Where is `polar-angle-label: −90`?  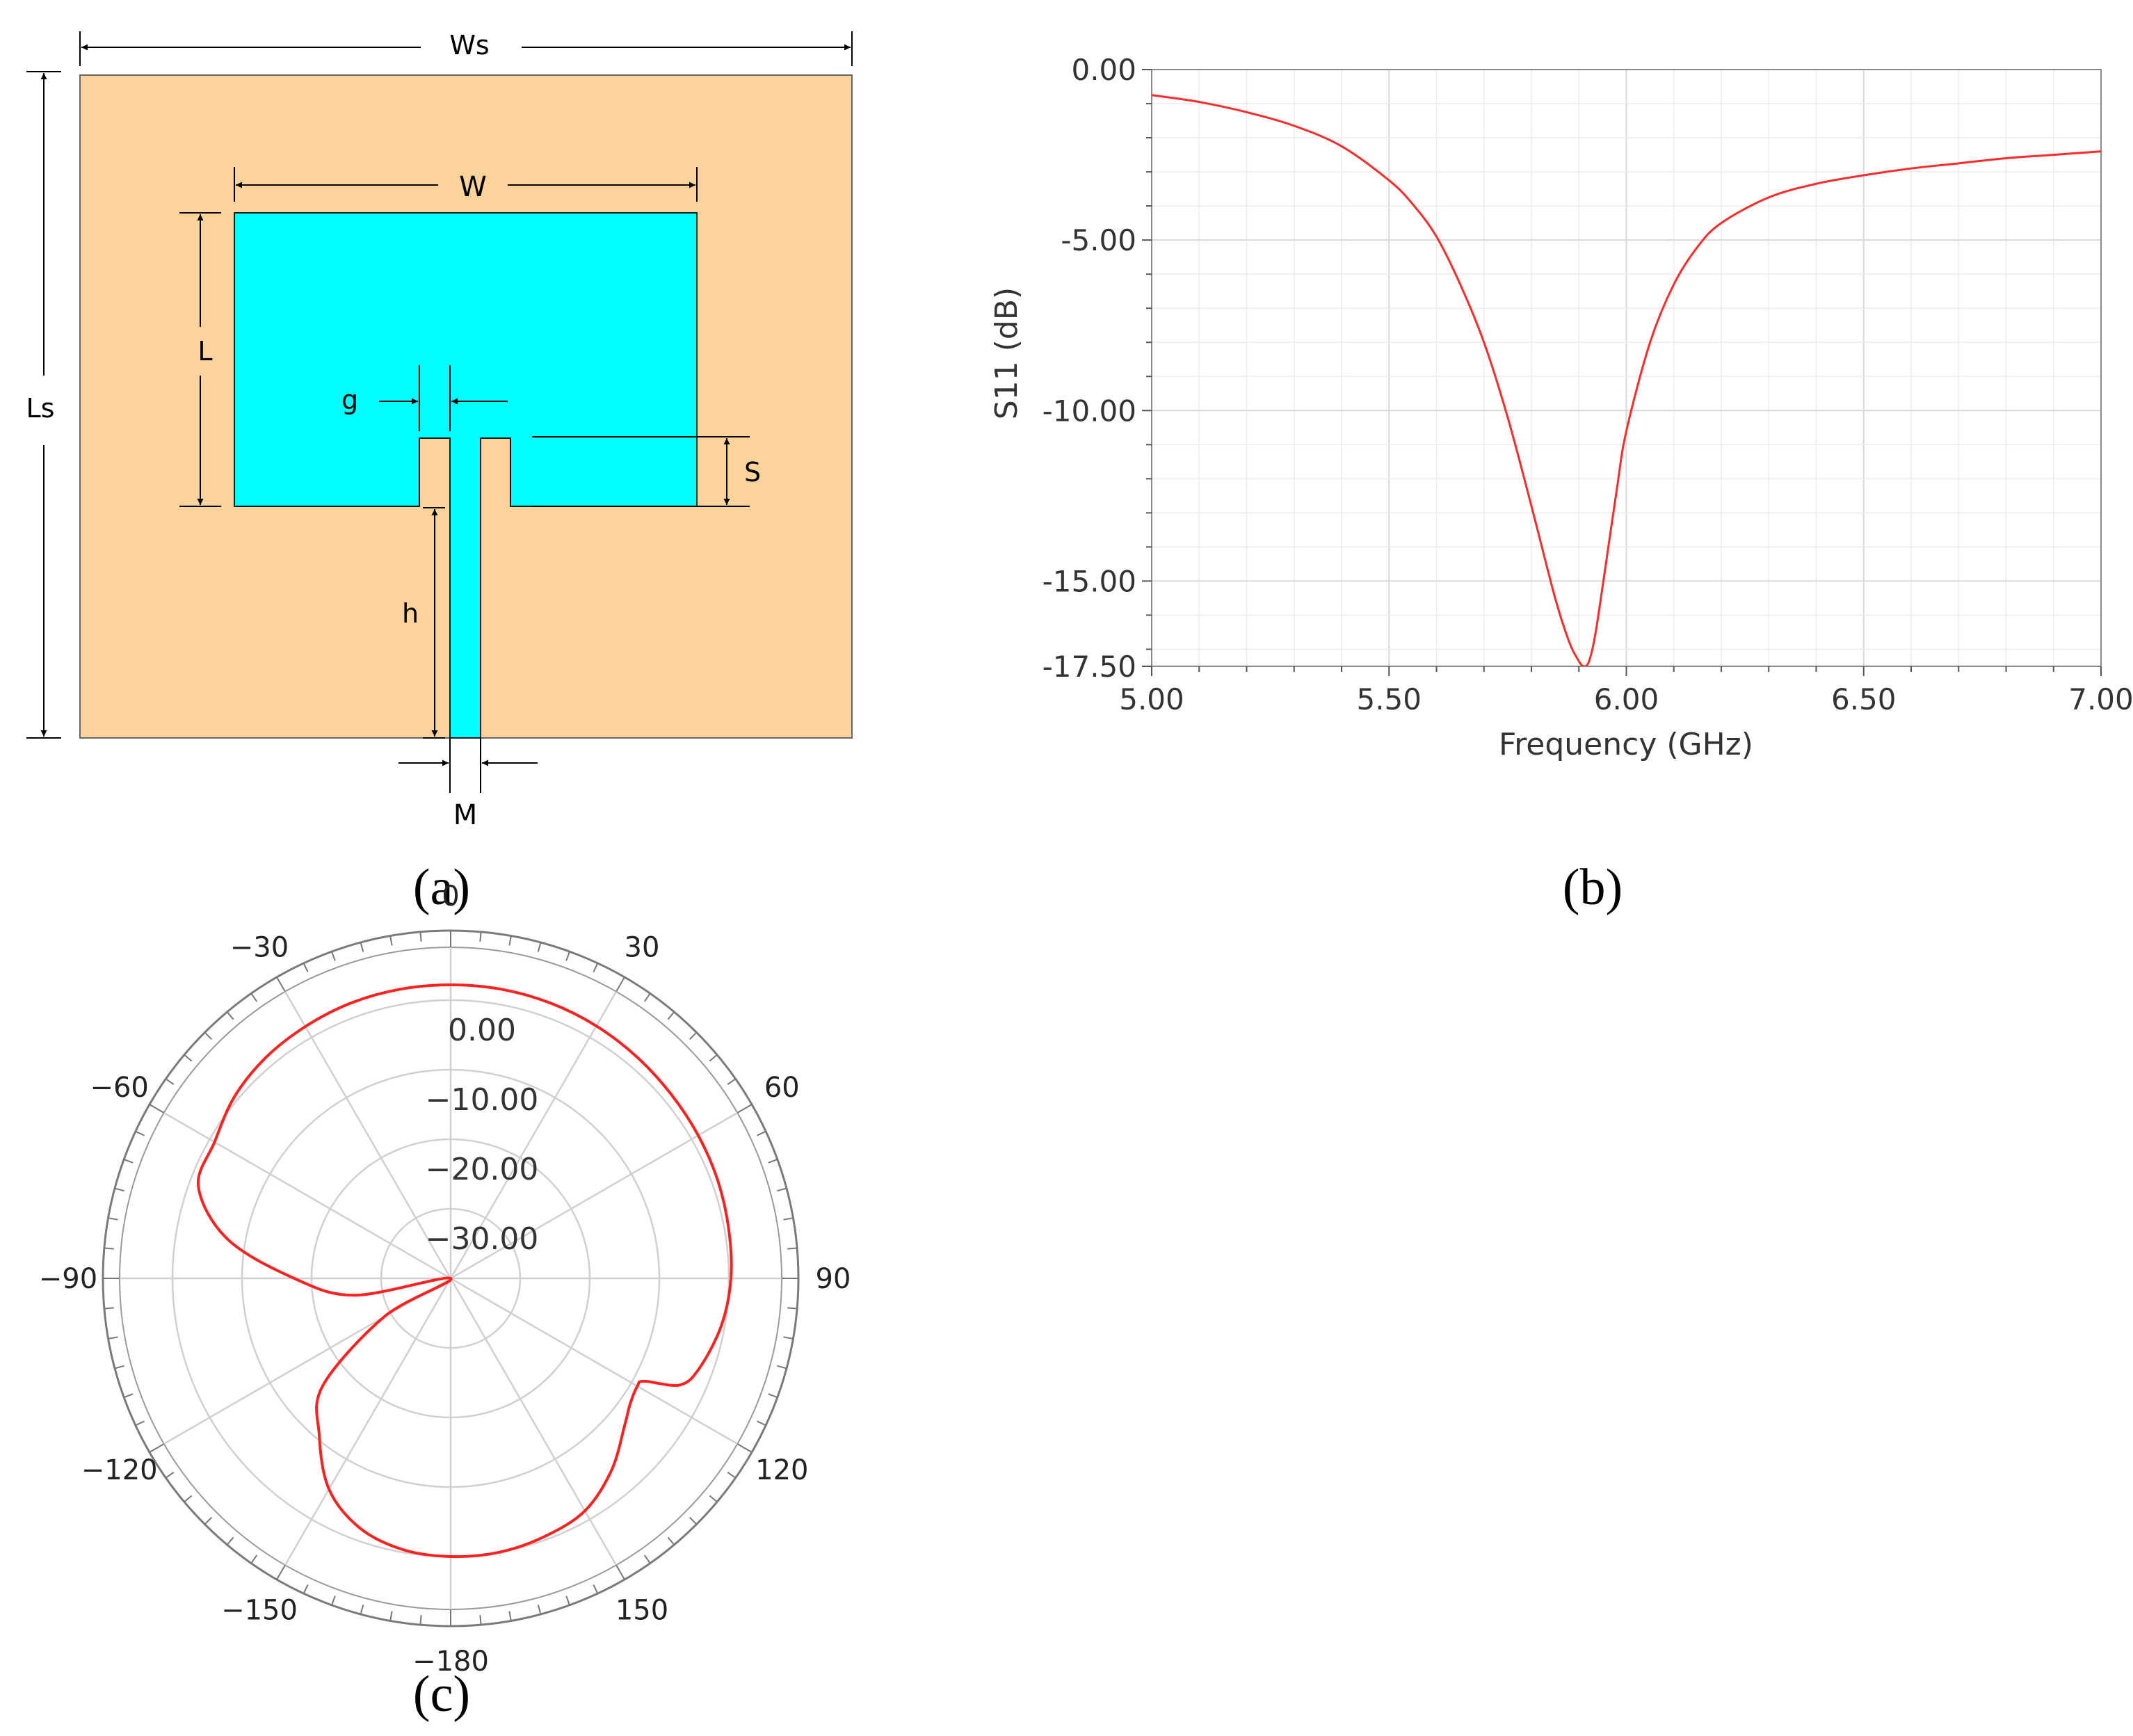
polar-angle-label: −90 is located at coordinates (68, 1279).